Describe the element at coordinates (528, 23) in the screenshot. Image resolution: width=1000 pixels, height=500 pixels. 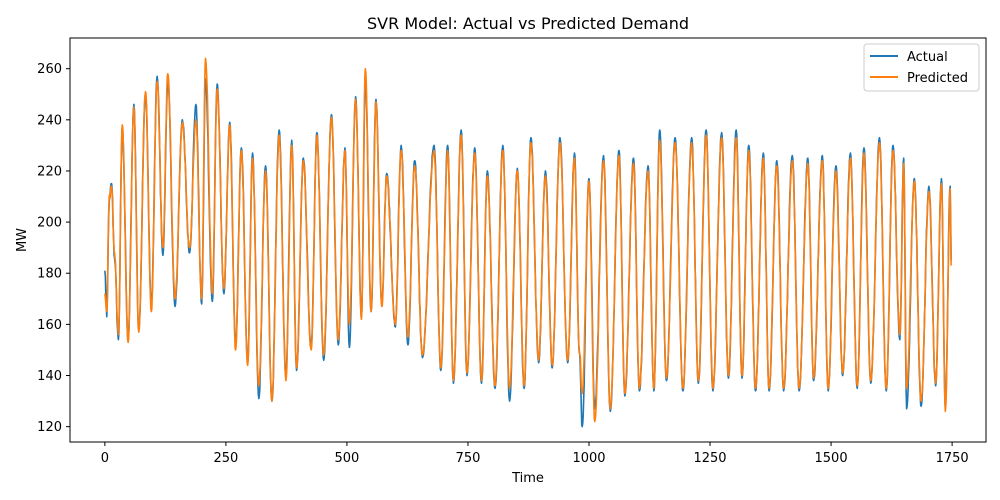
I see `chart-title: SVR Model: Actual vs Predicted Demand` at that location.